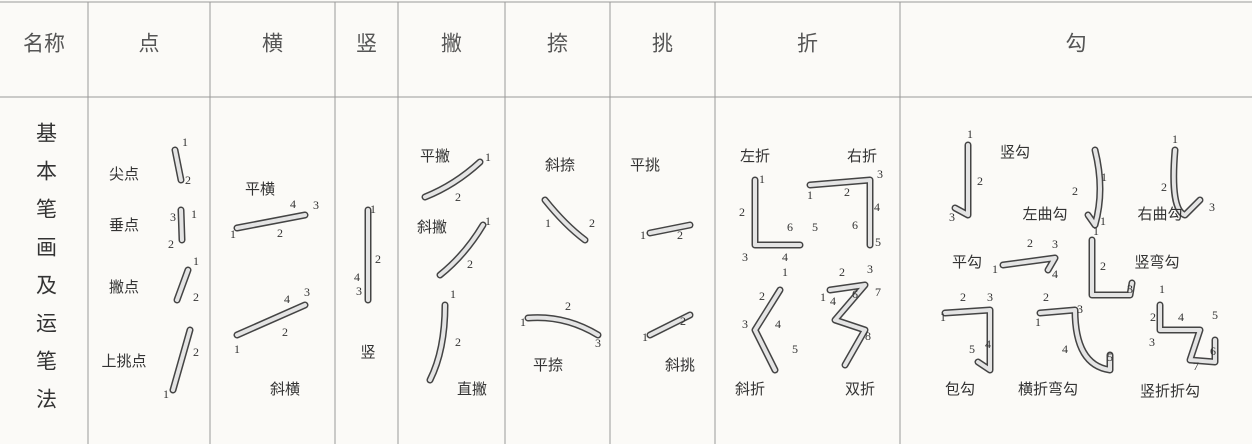  Describe the element at coordinates (124, 287) in the screenshot. I see `stroke-name: 撇点` at that location.